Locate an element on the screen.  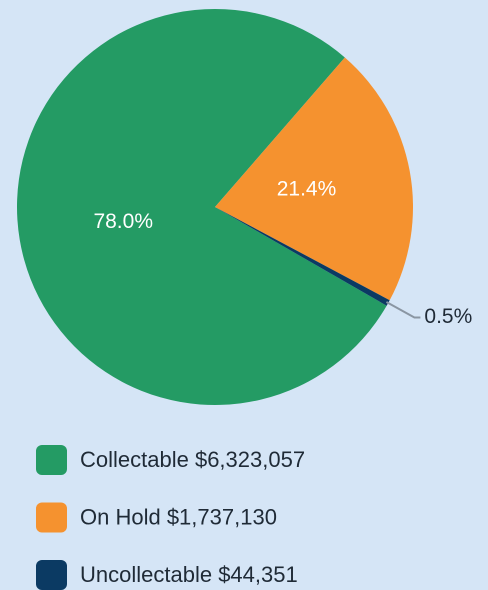
pie-slice is located at coordinates (302, 256).